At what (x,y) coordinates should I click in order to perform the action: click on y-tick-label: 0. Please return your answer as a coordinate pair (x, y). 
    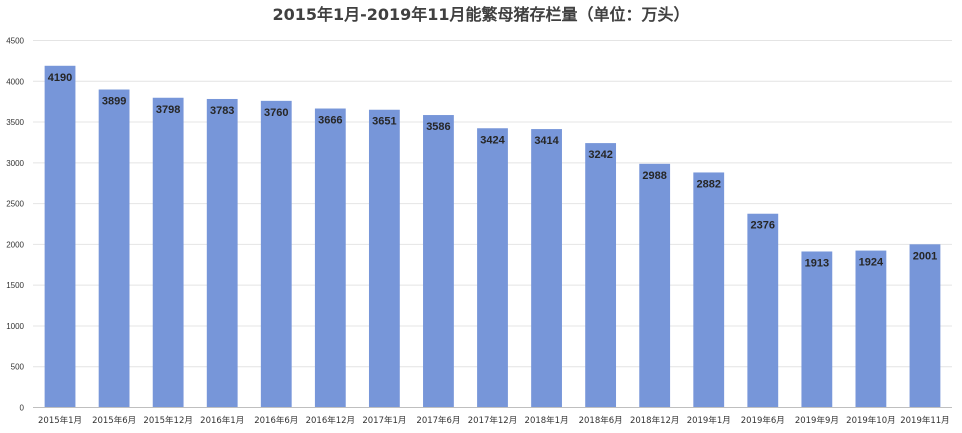
    Looking at the image, I should click on (22, 408).